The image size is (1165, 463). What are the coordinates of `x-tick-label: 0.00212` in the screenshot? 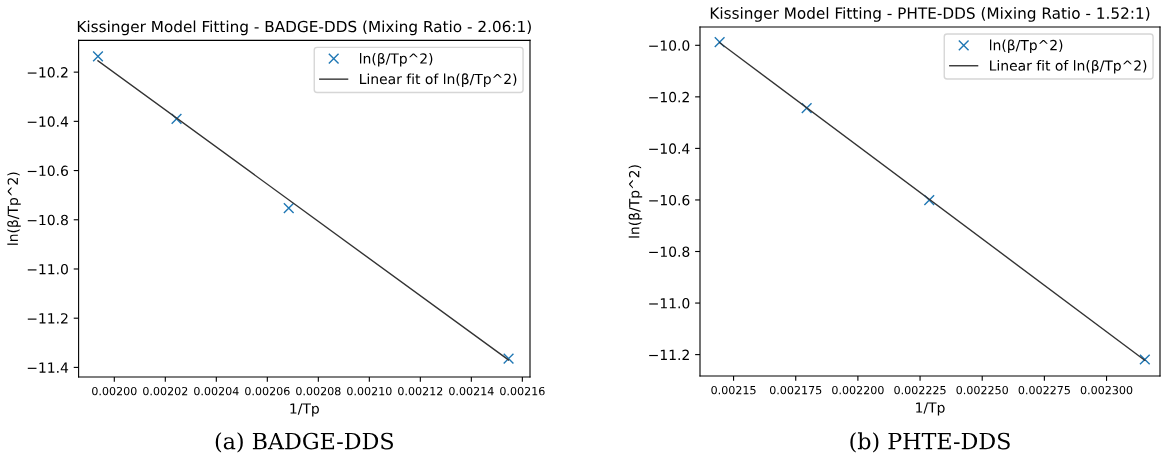 It's located at (420, 391).